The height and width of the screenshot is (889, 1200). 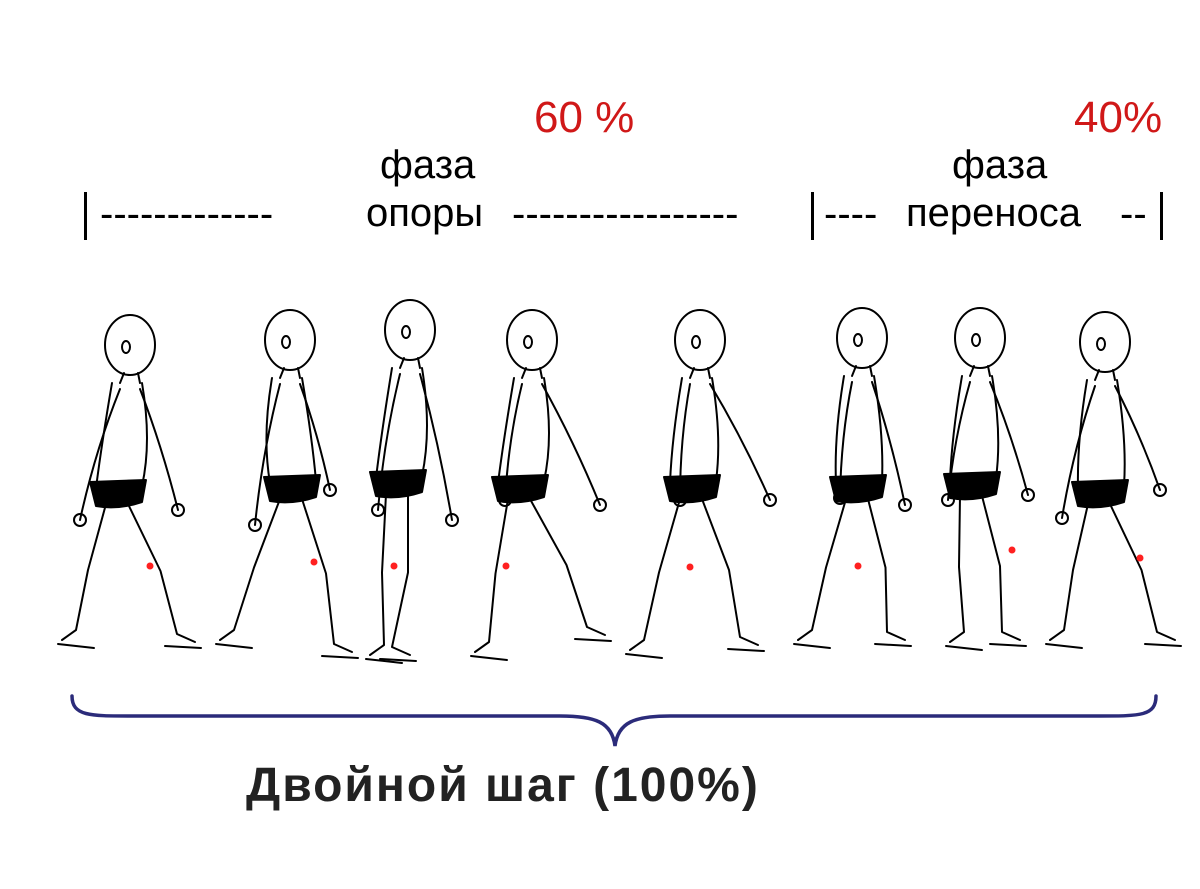 What do you see at coordinates (1118, 117) in the screenshot?
I see `swing-phase-percent: 40%` at bounding box center [1118, 117].